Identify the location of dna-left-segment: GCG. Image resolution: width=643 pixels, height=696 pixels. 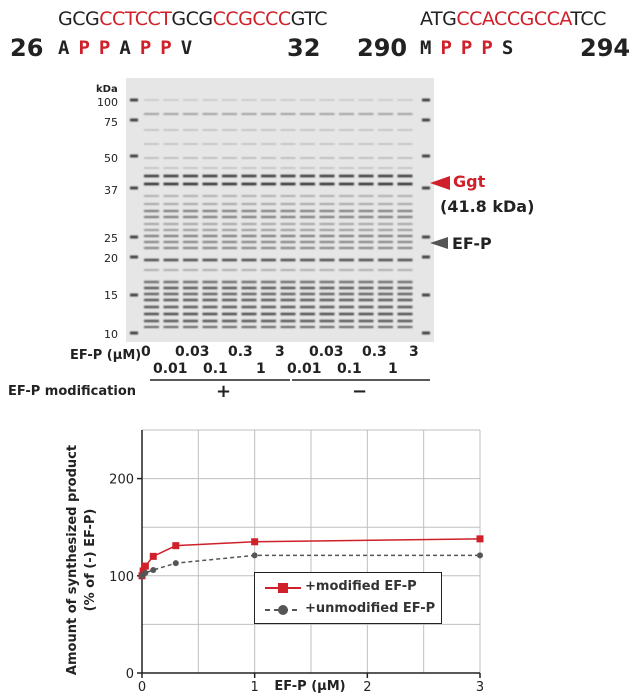
(79, 19).